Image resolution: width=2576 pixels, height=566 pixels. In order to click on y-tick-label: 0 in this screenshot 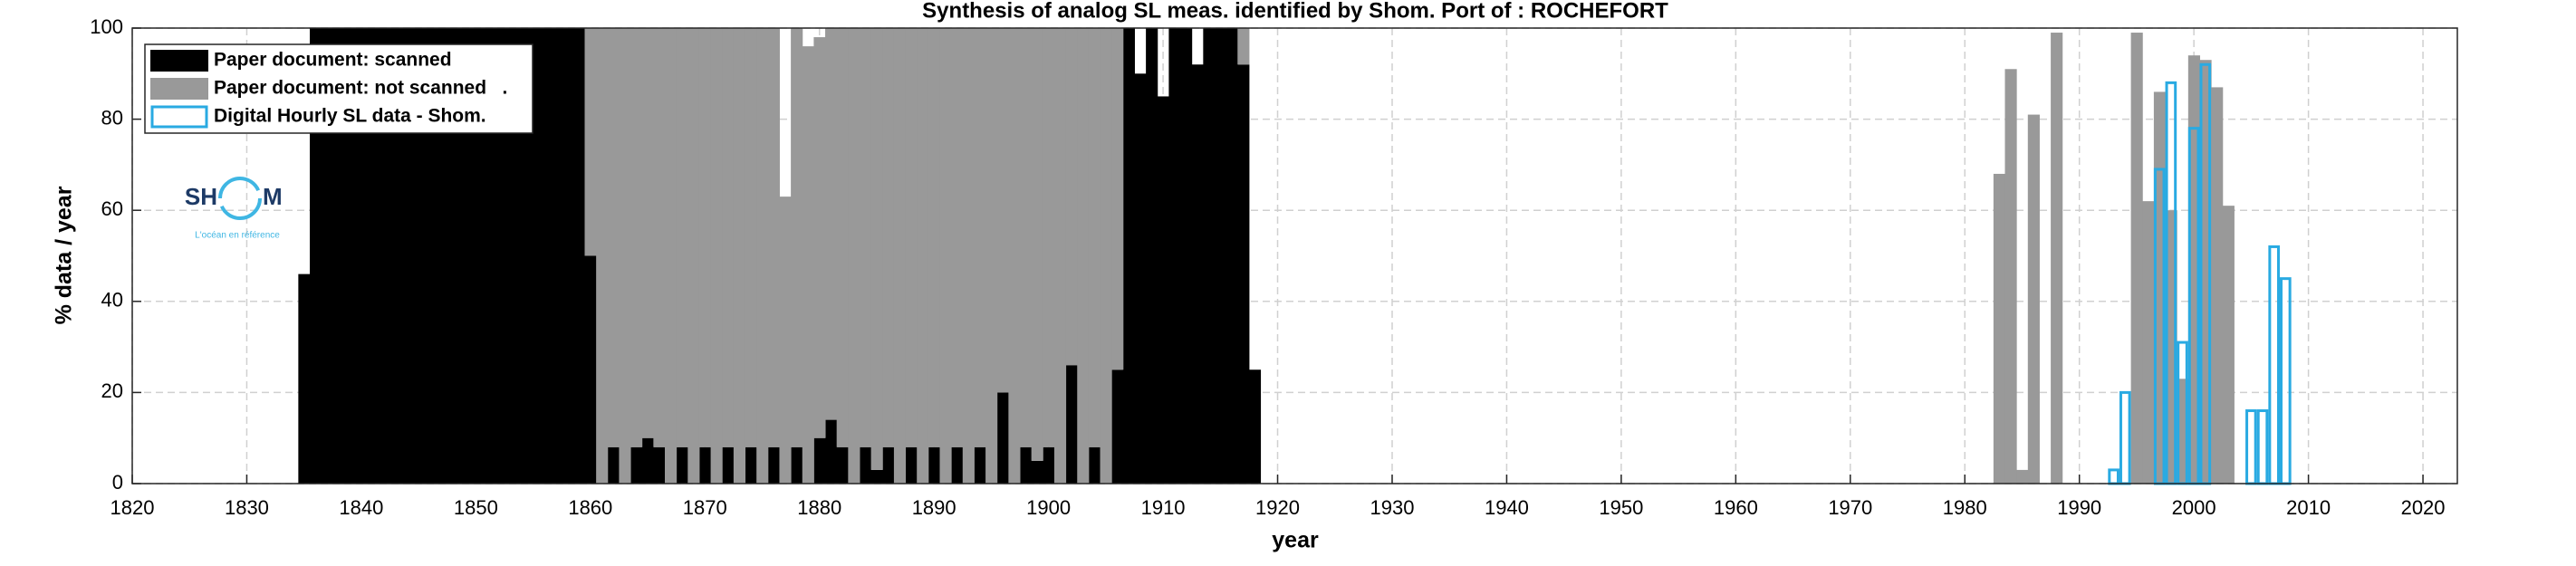, I will do `click(117, 483)`.